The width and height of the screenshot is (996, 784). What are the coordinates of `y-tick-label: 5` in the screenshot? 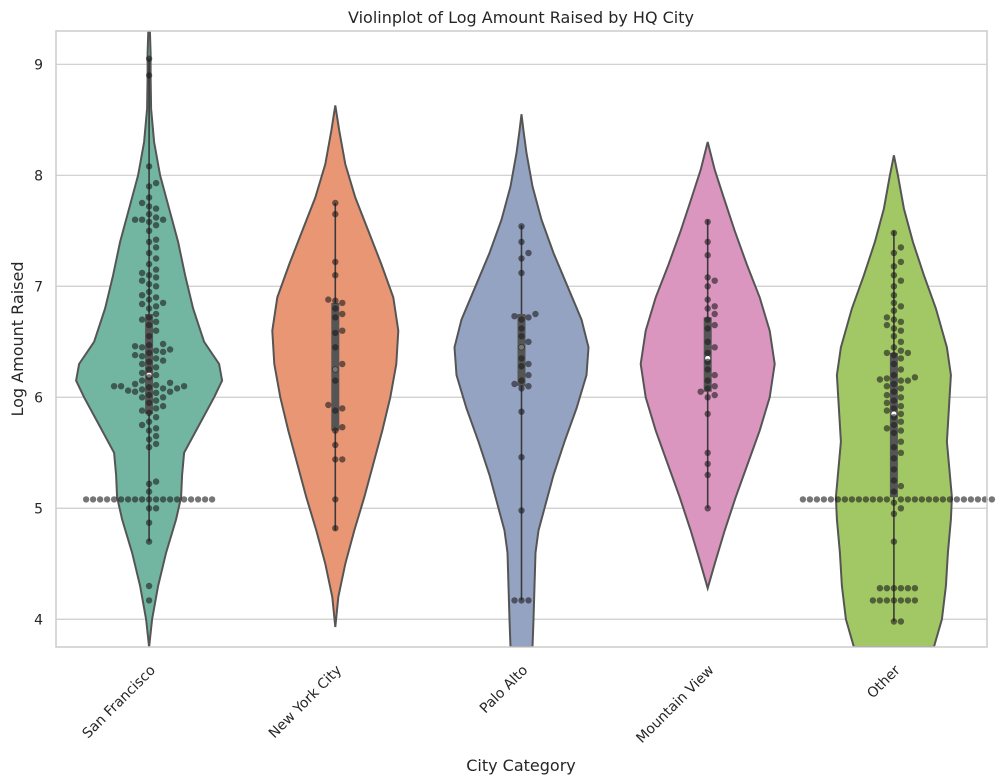 It's located at (38, 509).